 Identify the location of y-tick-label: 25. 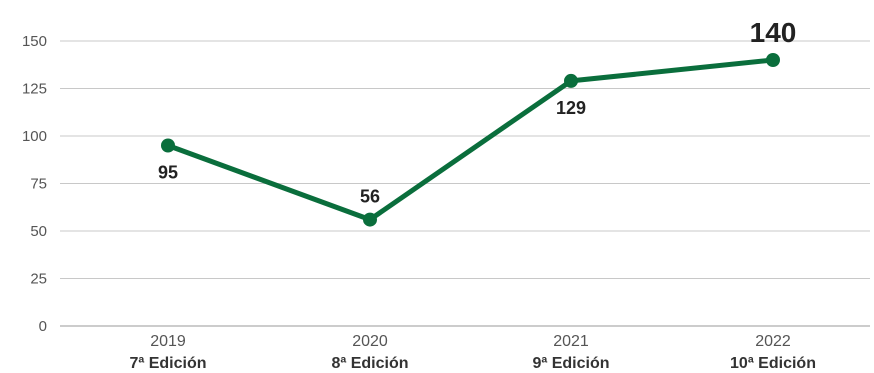
(38, 279).